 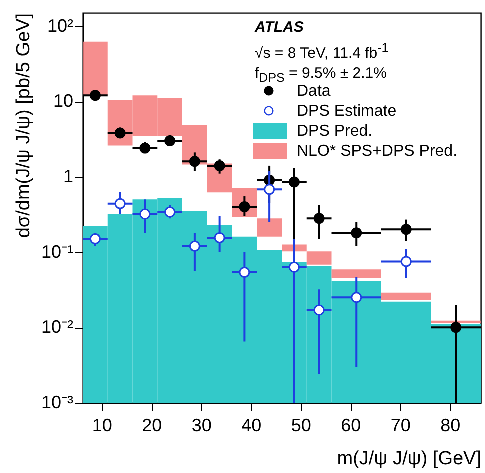 I want to click on y-tick-label: 10⁻¹, so click(x=57, y=252).